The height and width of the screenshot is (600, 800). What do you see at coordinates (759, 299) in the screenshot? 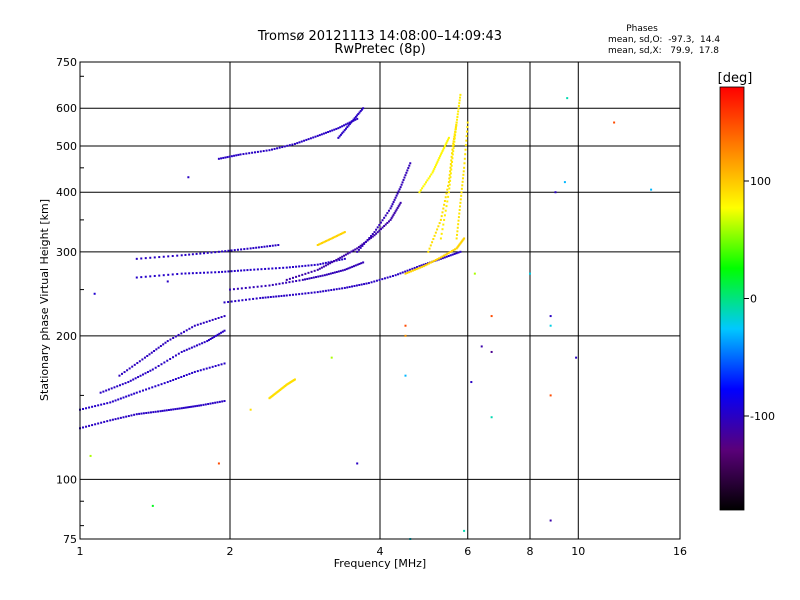
I see `colorbar-ticks: 100 0 -100` at bounding box center [759, 299].